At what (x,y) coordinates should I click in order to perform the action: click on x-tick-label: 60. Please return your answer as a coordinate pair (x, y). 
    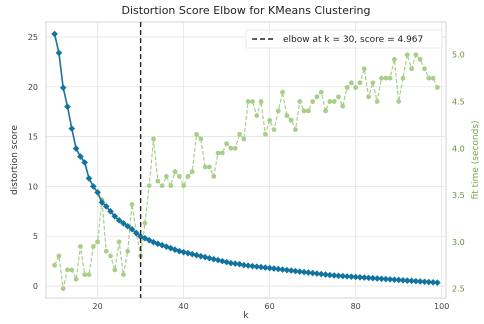
    Looking at the image, I should click on (270, 306).